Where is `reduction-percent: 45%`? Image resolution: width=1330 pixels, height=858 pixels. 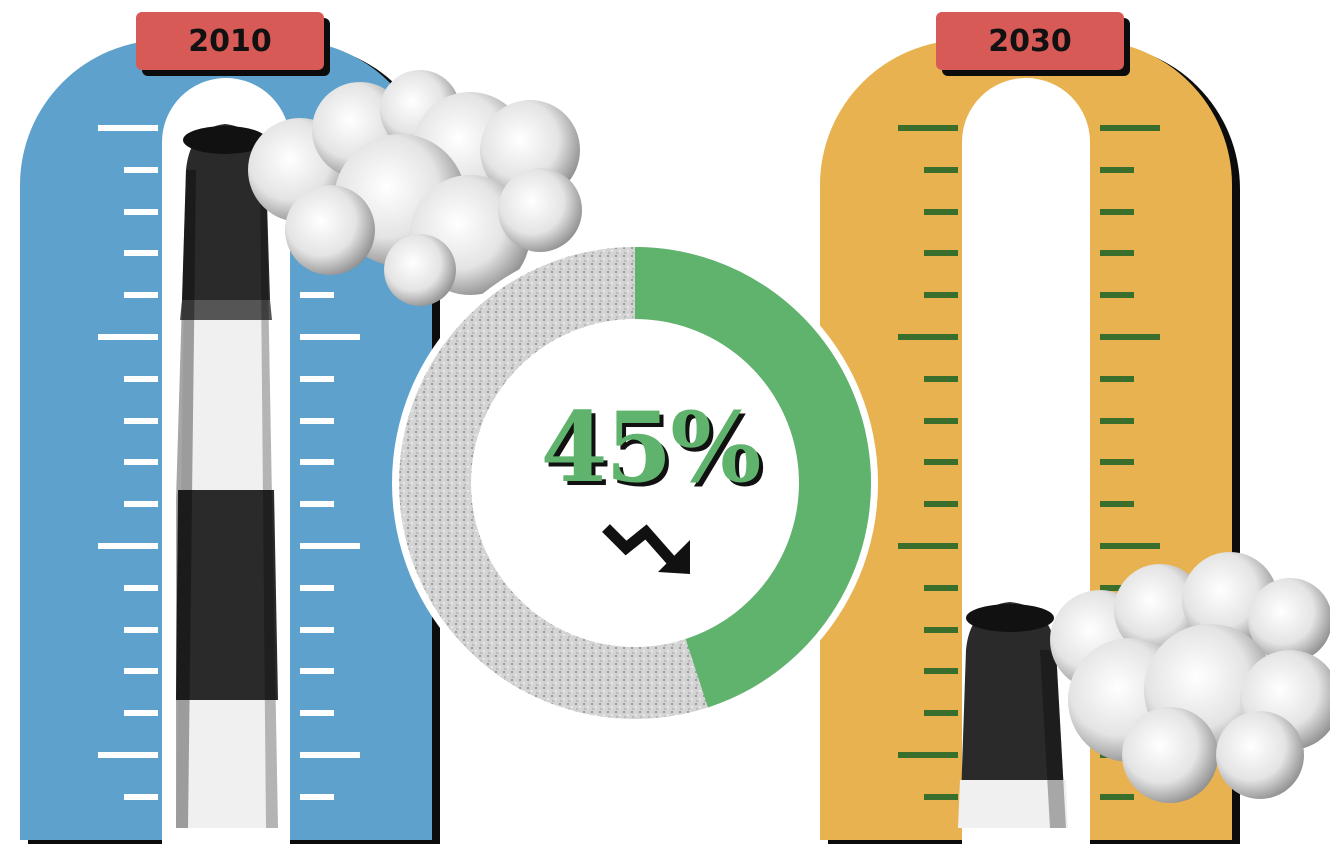
reduction-percent: 45% is located at coordinates (651, 447).